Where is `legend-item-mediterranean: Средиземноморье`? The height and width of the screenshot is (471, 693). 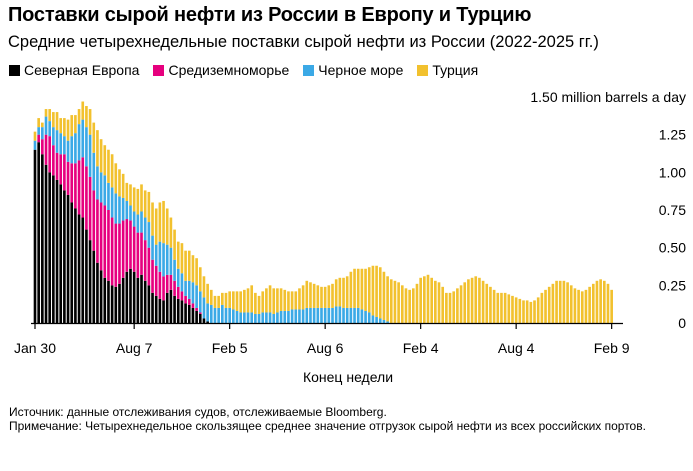
legend-item-mediterranean: Средиземноморье is located at coordinates (221, 70).